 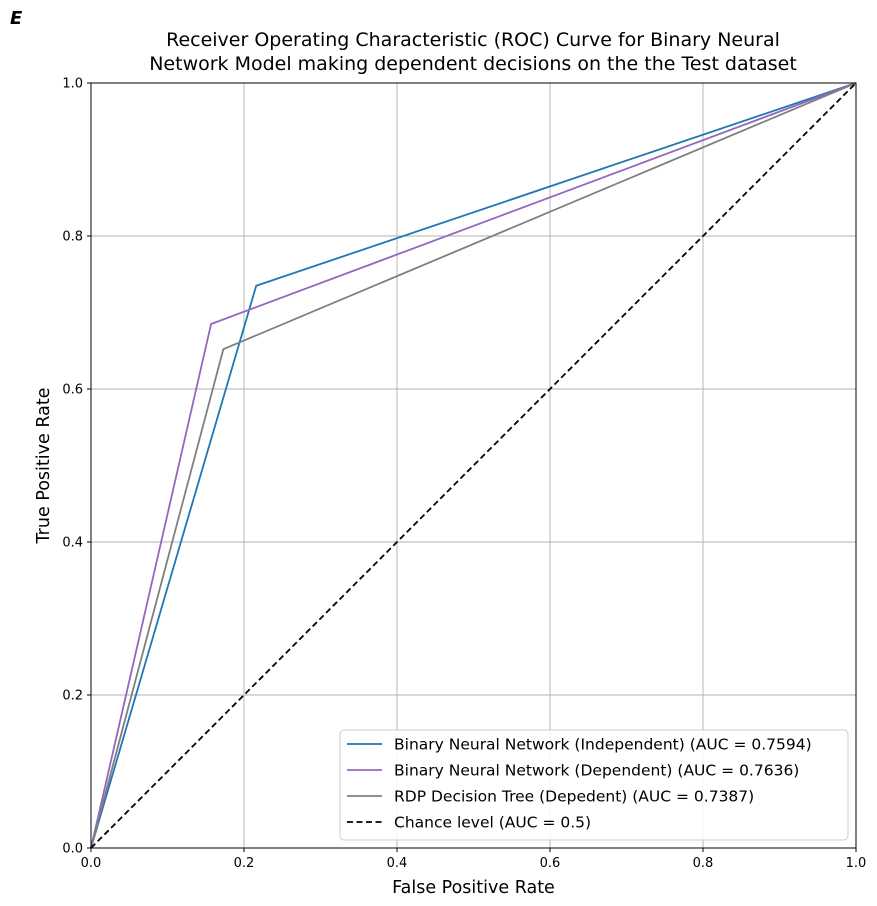 What do you see at coordinates (244, 863) in the screenshot?
I see `x-tick-label: 0.2` at bounding box center [244, 863].